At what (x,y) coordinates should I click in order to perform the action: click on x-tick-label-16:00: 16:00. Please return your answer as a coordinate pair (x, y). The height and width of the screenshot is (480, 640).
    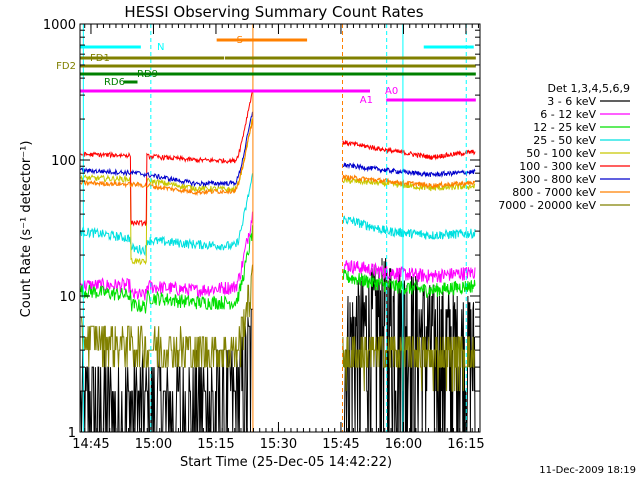
    Looking at the image, I should click on (403, 444).